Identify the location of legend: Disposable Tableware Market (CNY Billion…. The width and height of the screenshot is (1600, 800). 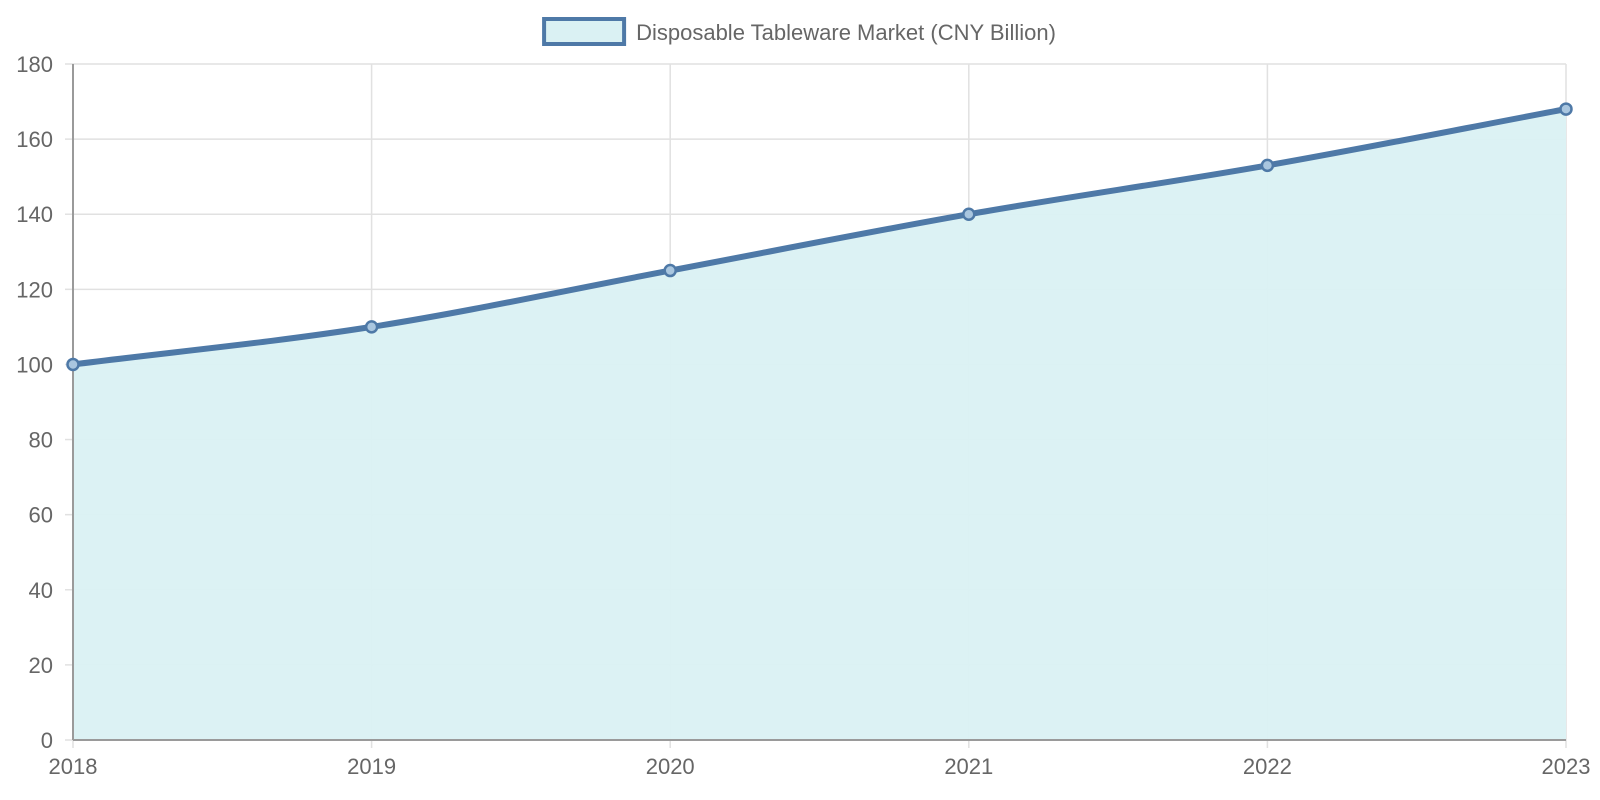
(799, 31).